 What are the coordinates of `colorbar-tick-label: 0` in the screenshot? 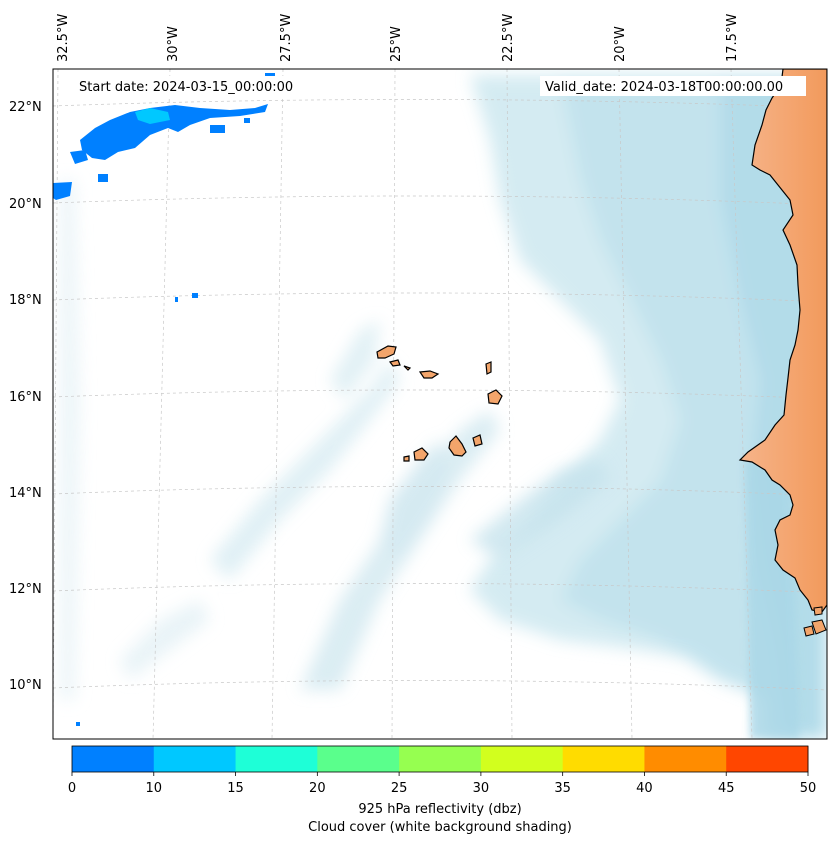 It's located at (72, 788).